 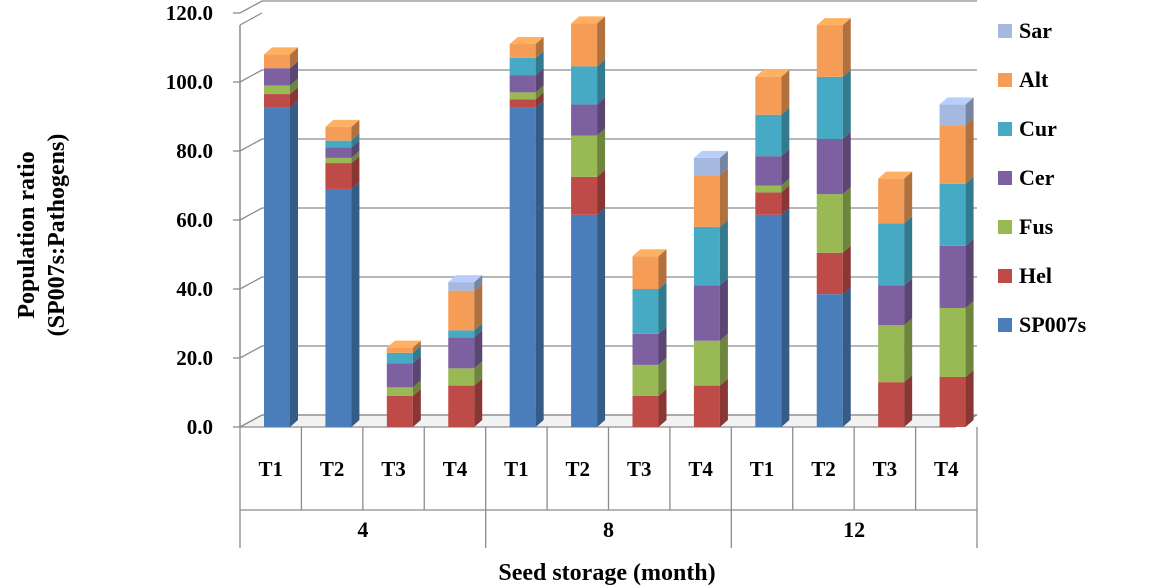 I want to click on legend-label: Sar, so click(x=1035, y=30).